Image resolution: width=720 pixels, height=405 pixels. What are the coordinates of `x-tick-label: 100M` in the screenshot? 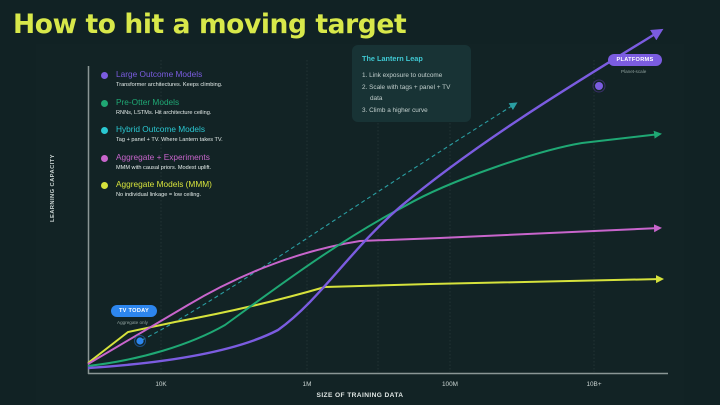 It's located at (450, 384).